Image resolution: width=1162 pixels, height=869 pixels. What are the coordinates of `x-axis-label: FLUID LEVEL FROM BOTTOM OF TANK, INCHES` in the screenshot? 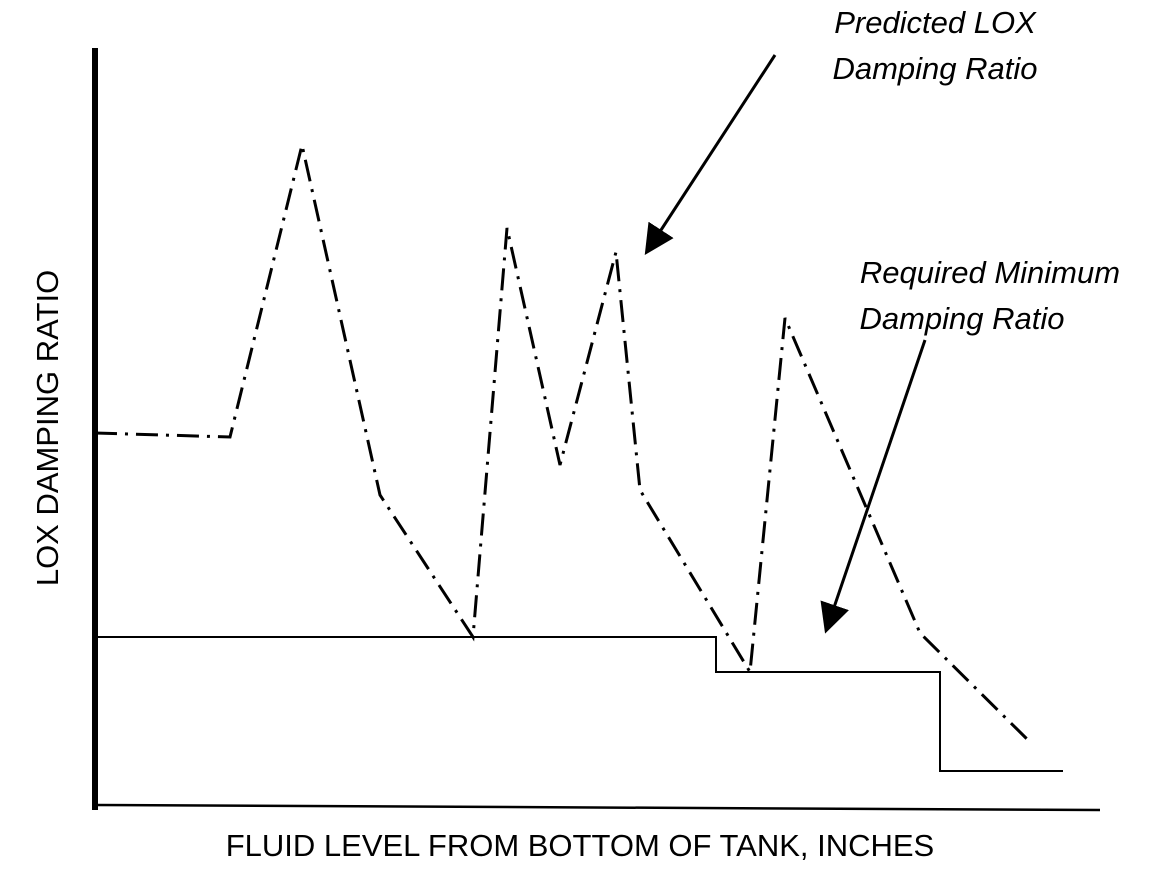 It's located at (580, 845).